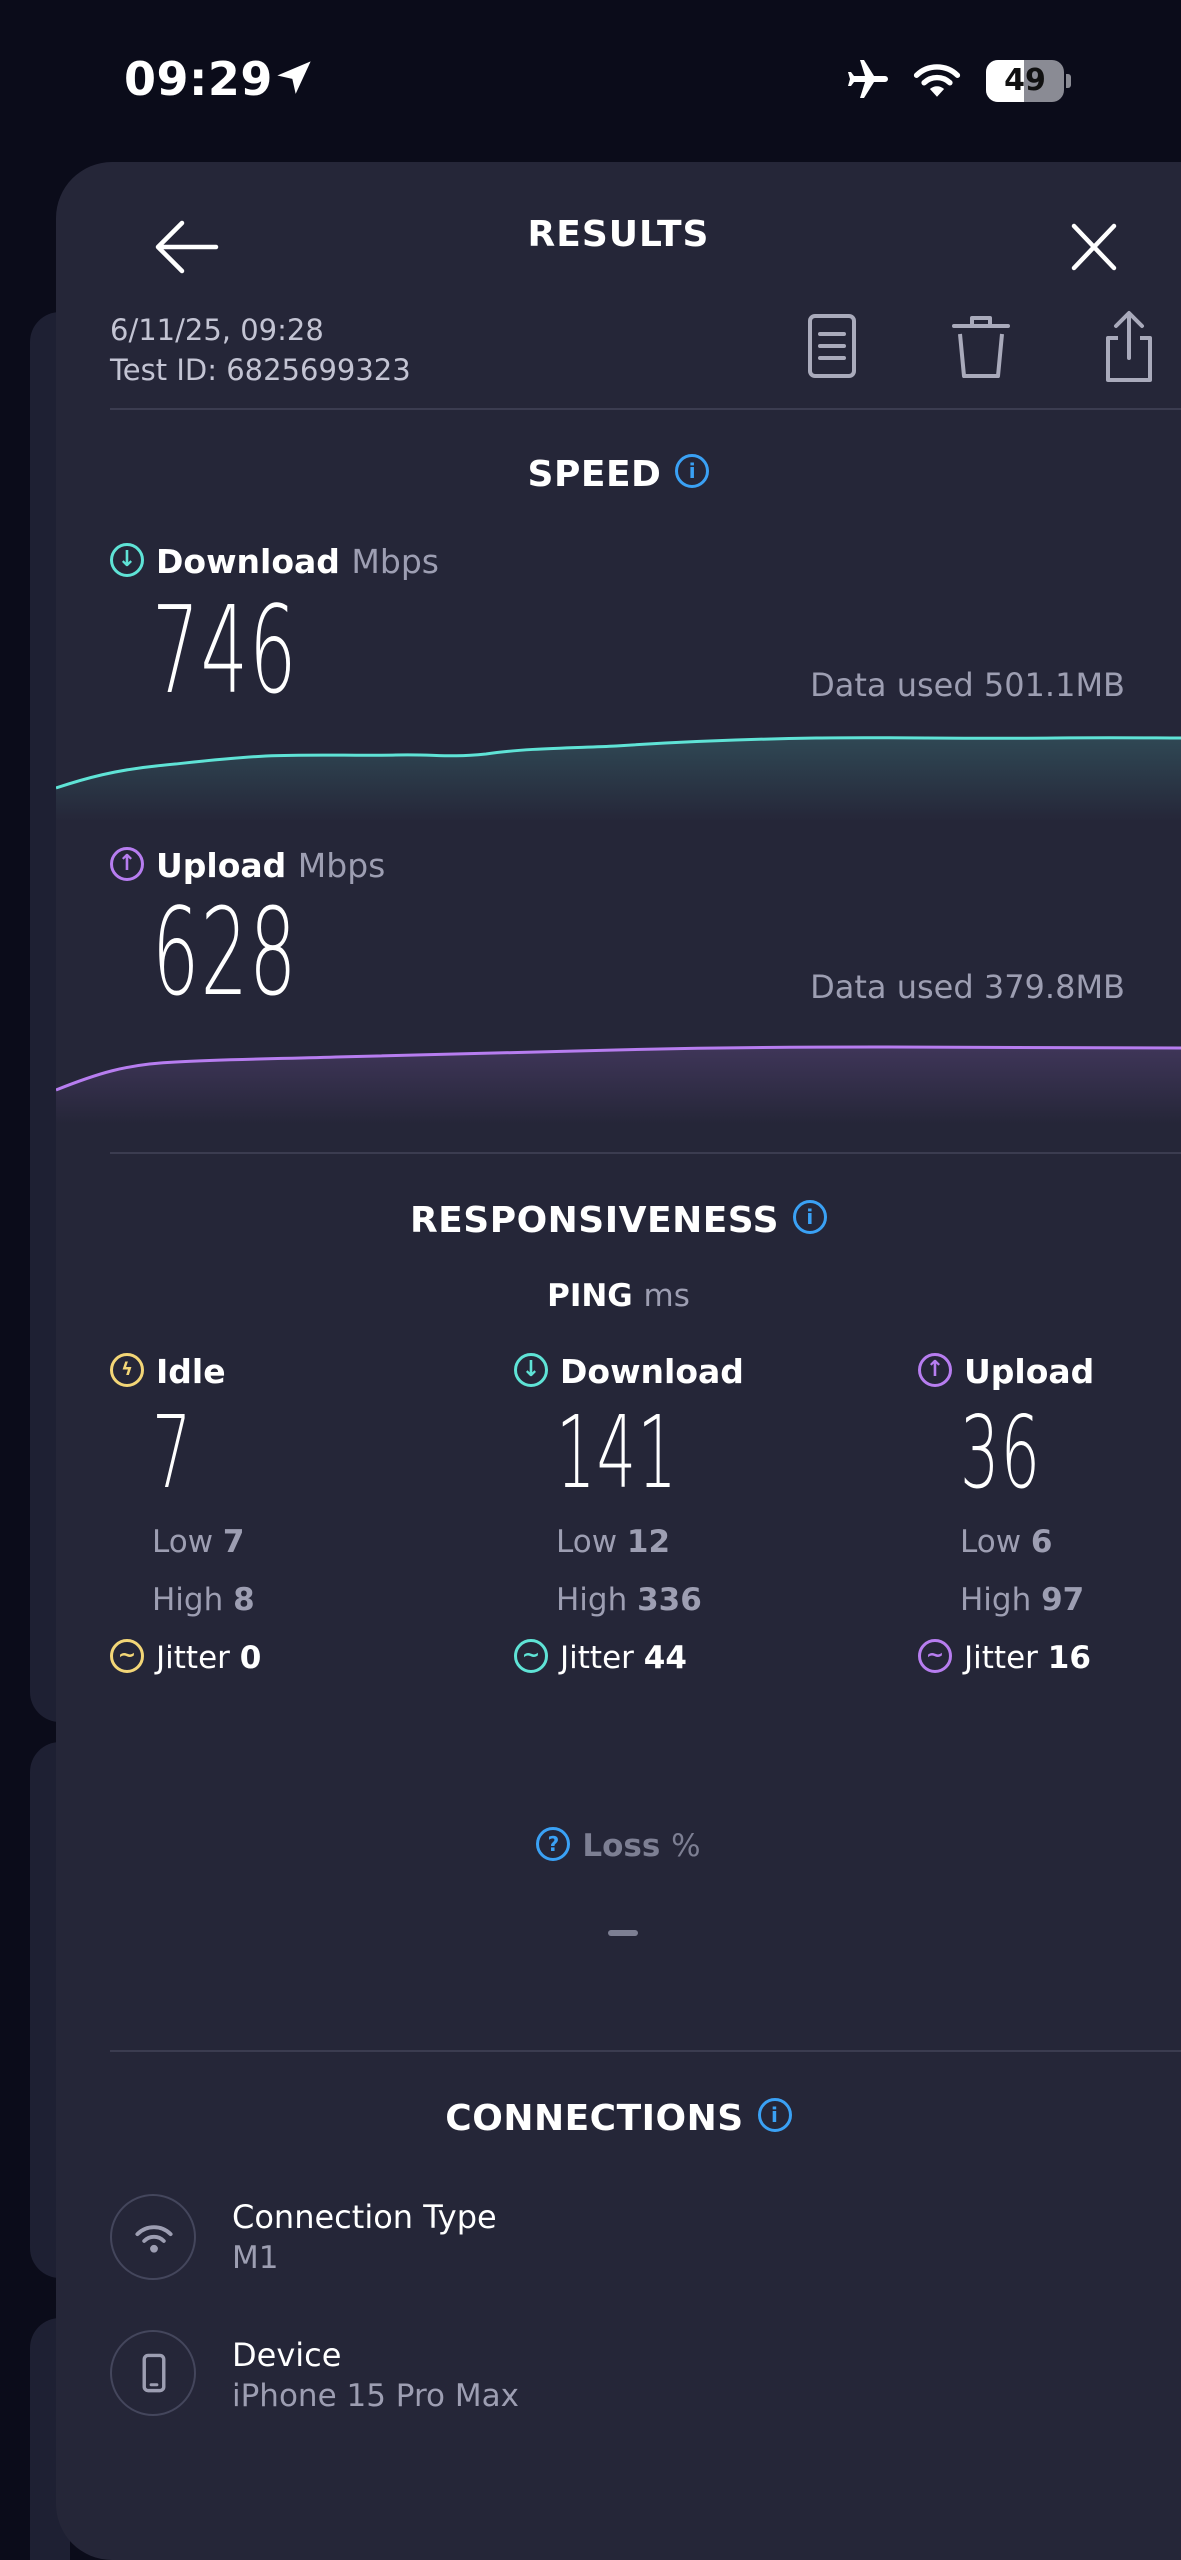 This screenshot has width=1181, height=2560. Describe the element at coordinates (592, 1600) in the screenshot. I see `download-high-label: High` at that location.